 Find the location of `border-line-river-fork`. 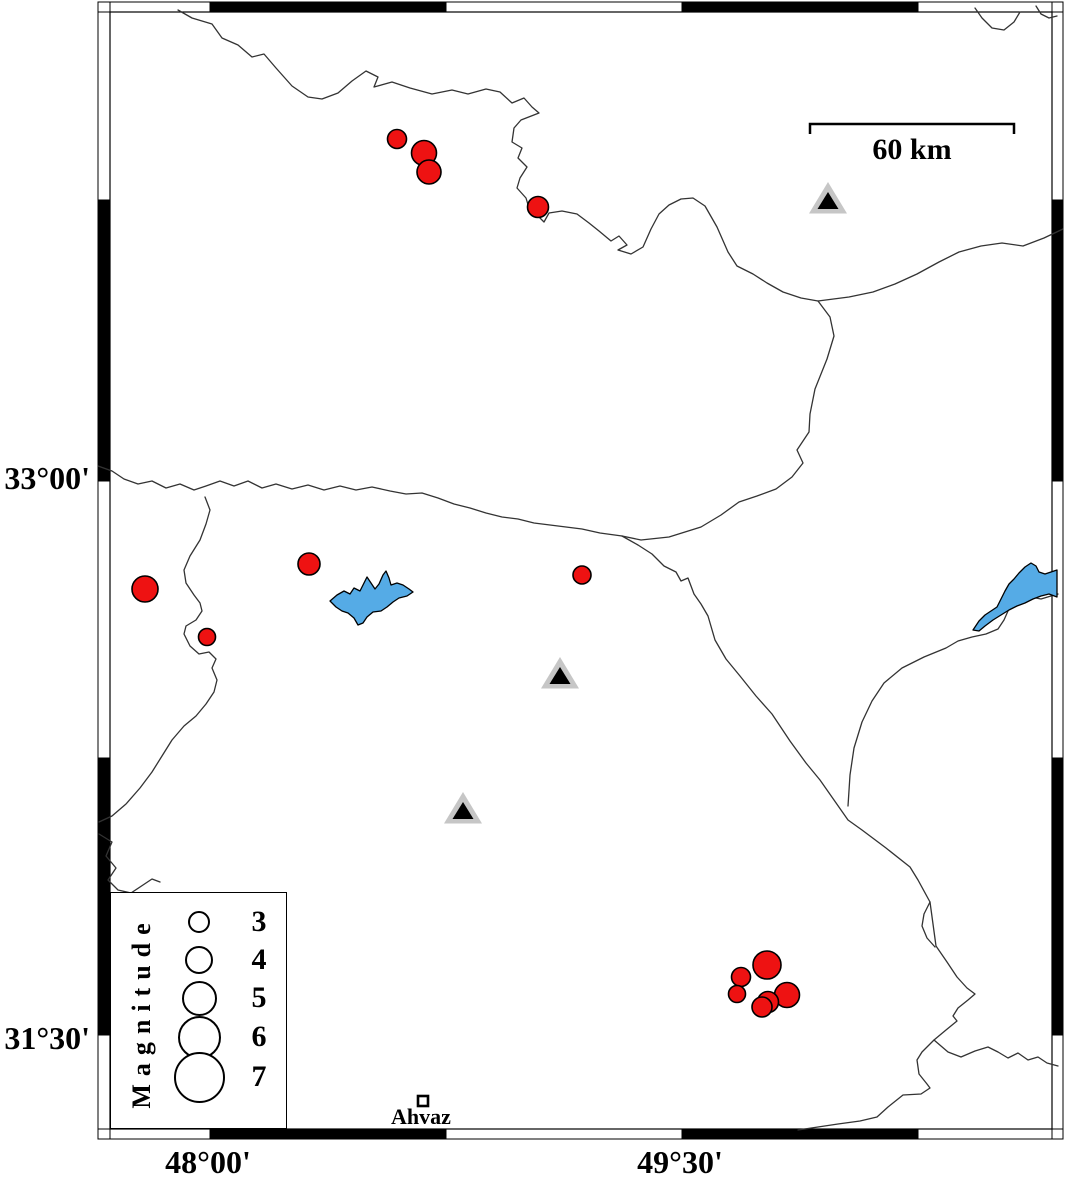

border-line-river-fork is located at coordinates (928, 924).